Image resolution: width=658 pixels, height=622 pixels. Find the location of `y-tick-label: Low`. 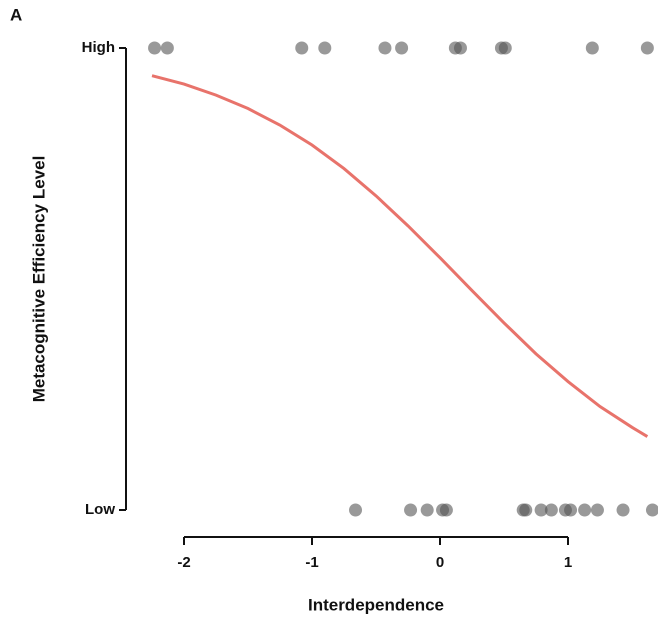

y-tick-label: Low is located at coordinates (100, 509).